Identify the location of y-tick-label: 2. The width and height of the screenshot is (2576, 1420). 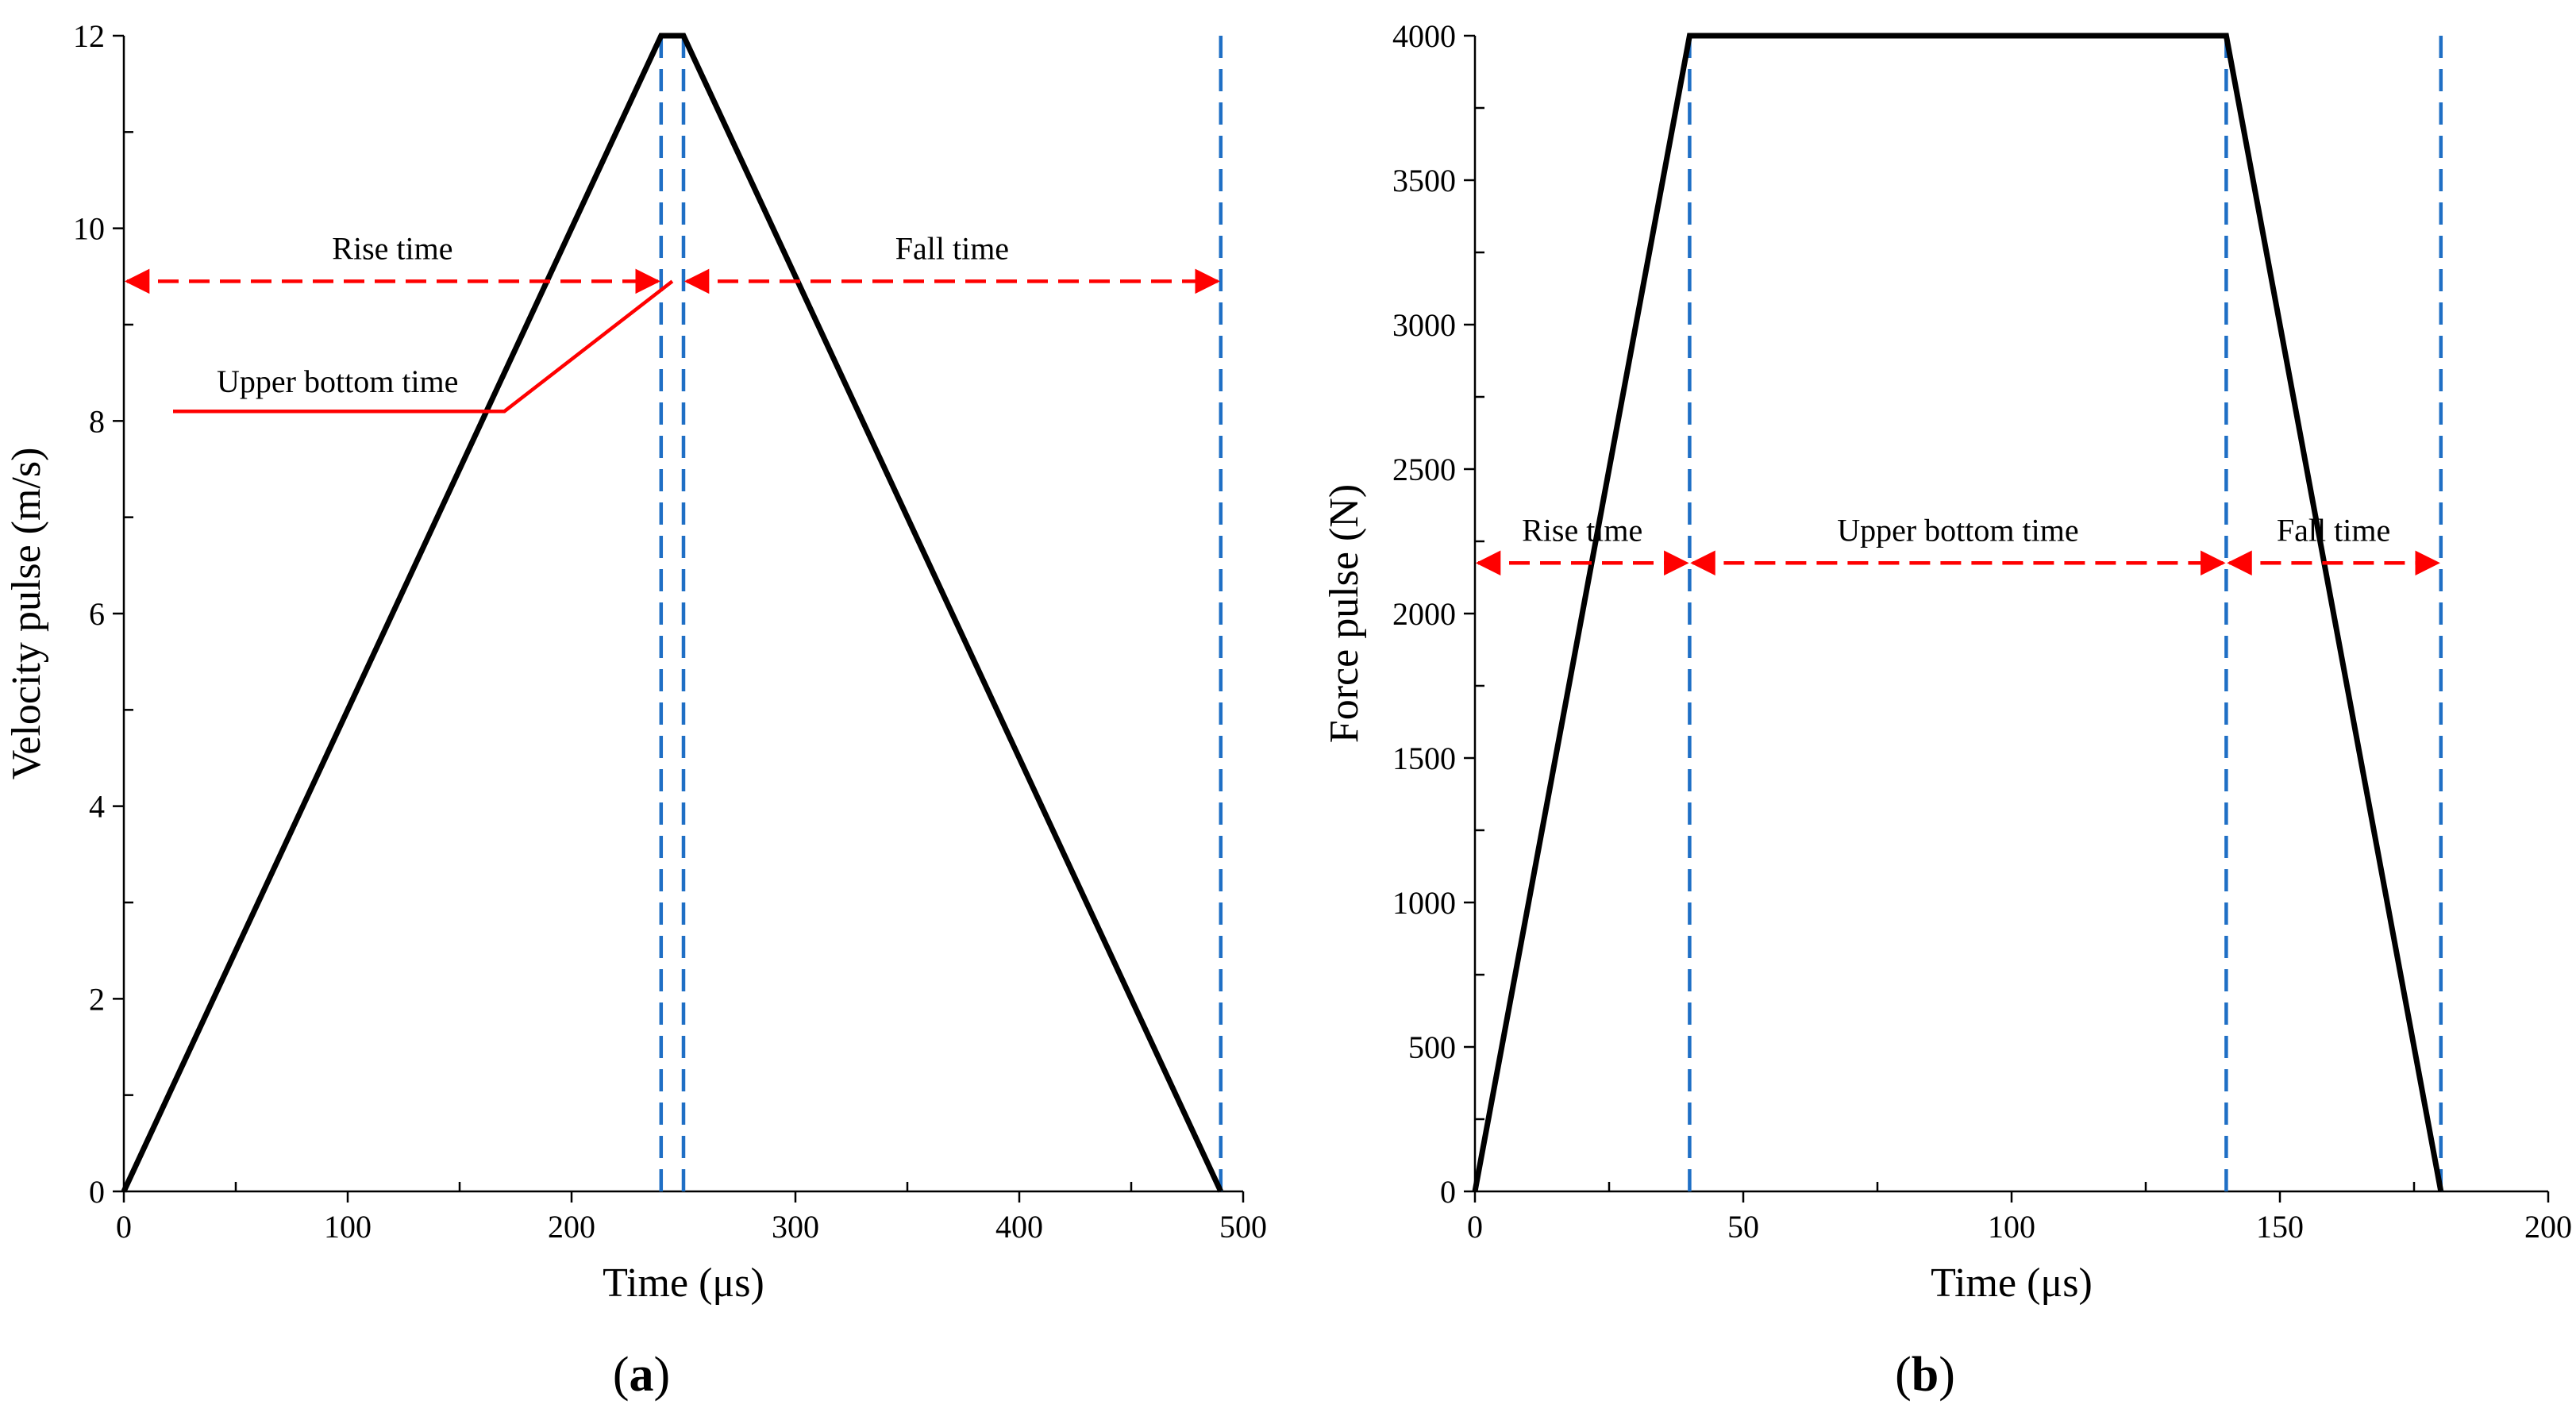
(97, 999).